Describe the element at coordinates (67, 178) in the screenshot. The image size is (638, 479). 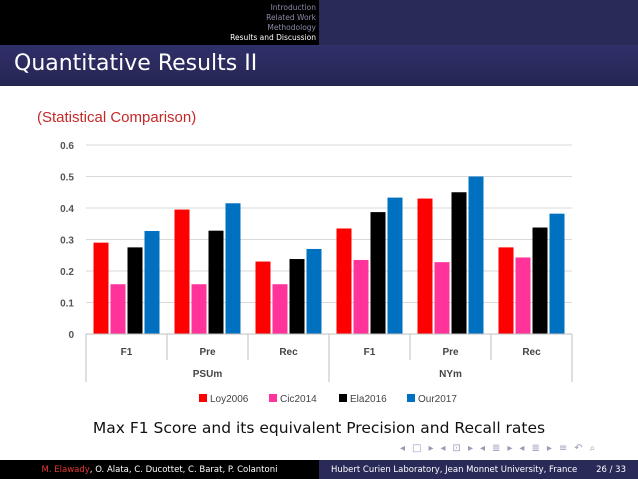
I see `y-tick-label: 0.5` at that location.